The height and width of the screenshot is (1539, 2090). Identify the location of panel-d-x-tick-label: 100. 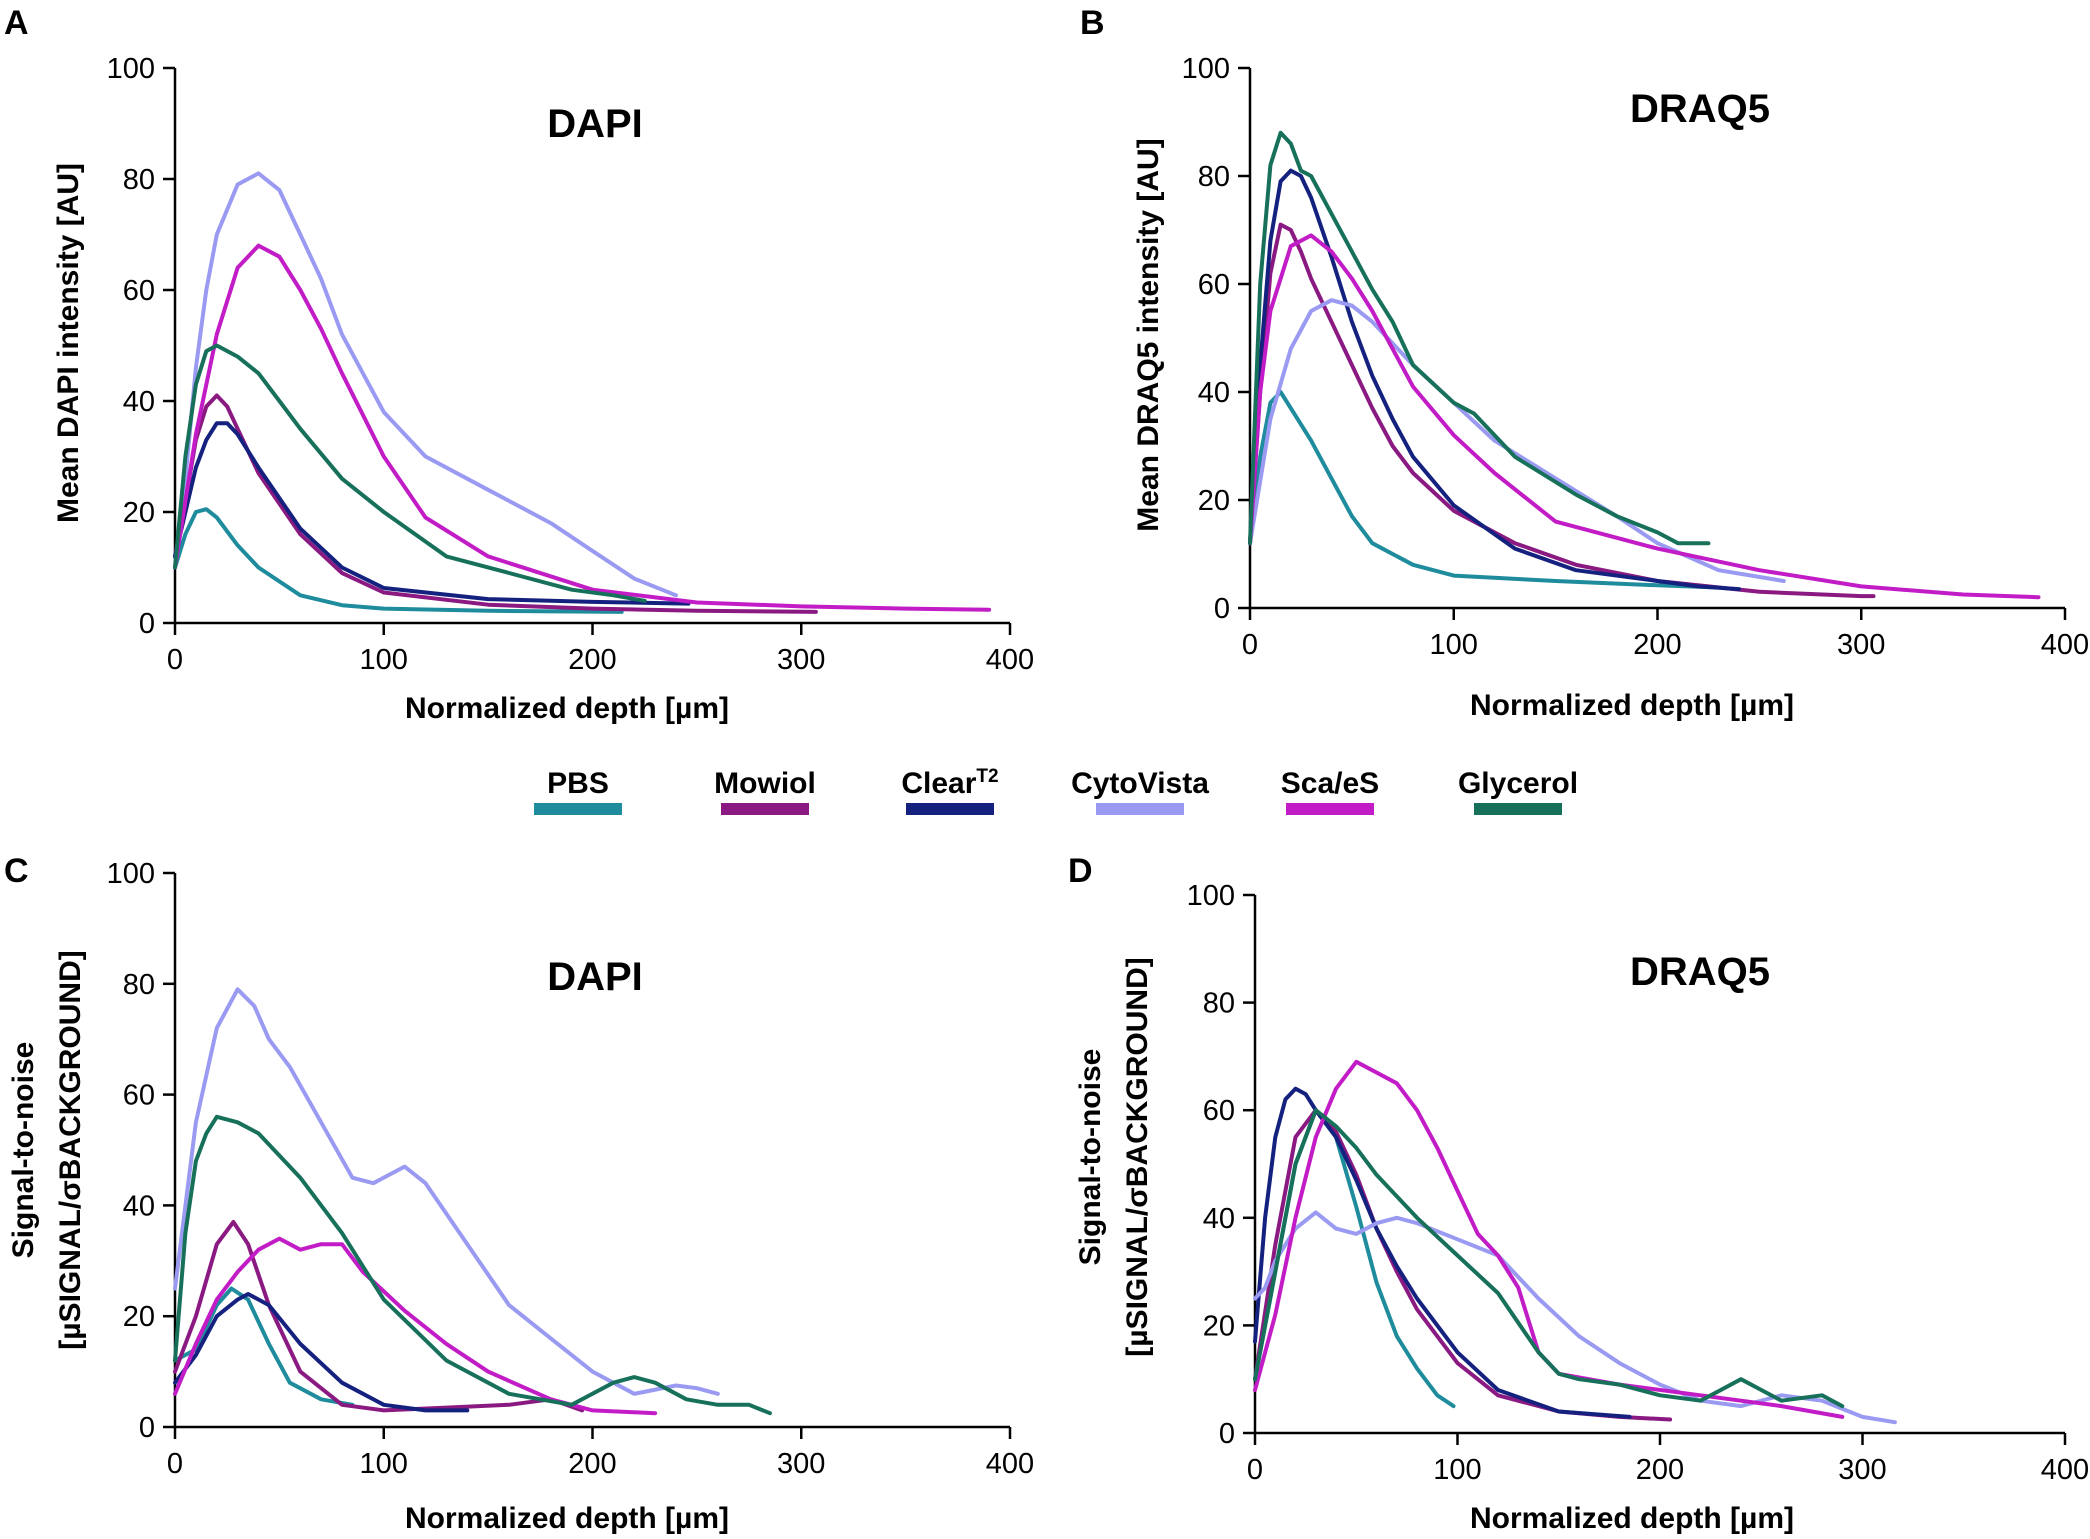
(1457, 1470).